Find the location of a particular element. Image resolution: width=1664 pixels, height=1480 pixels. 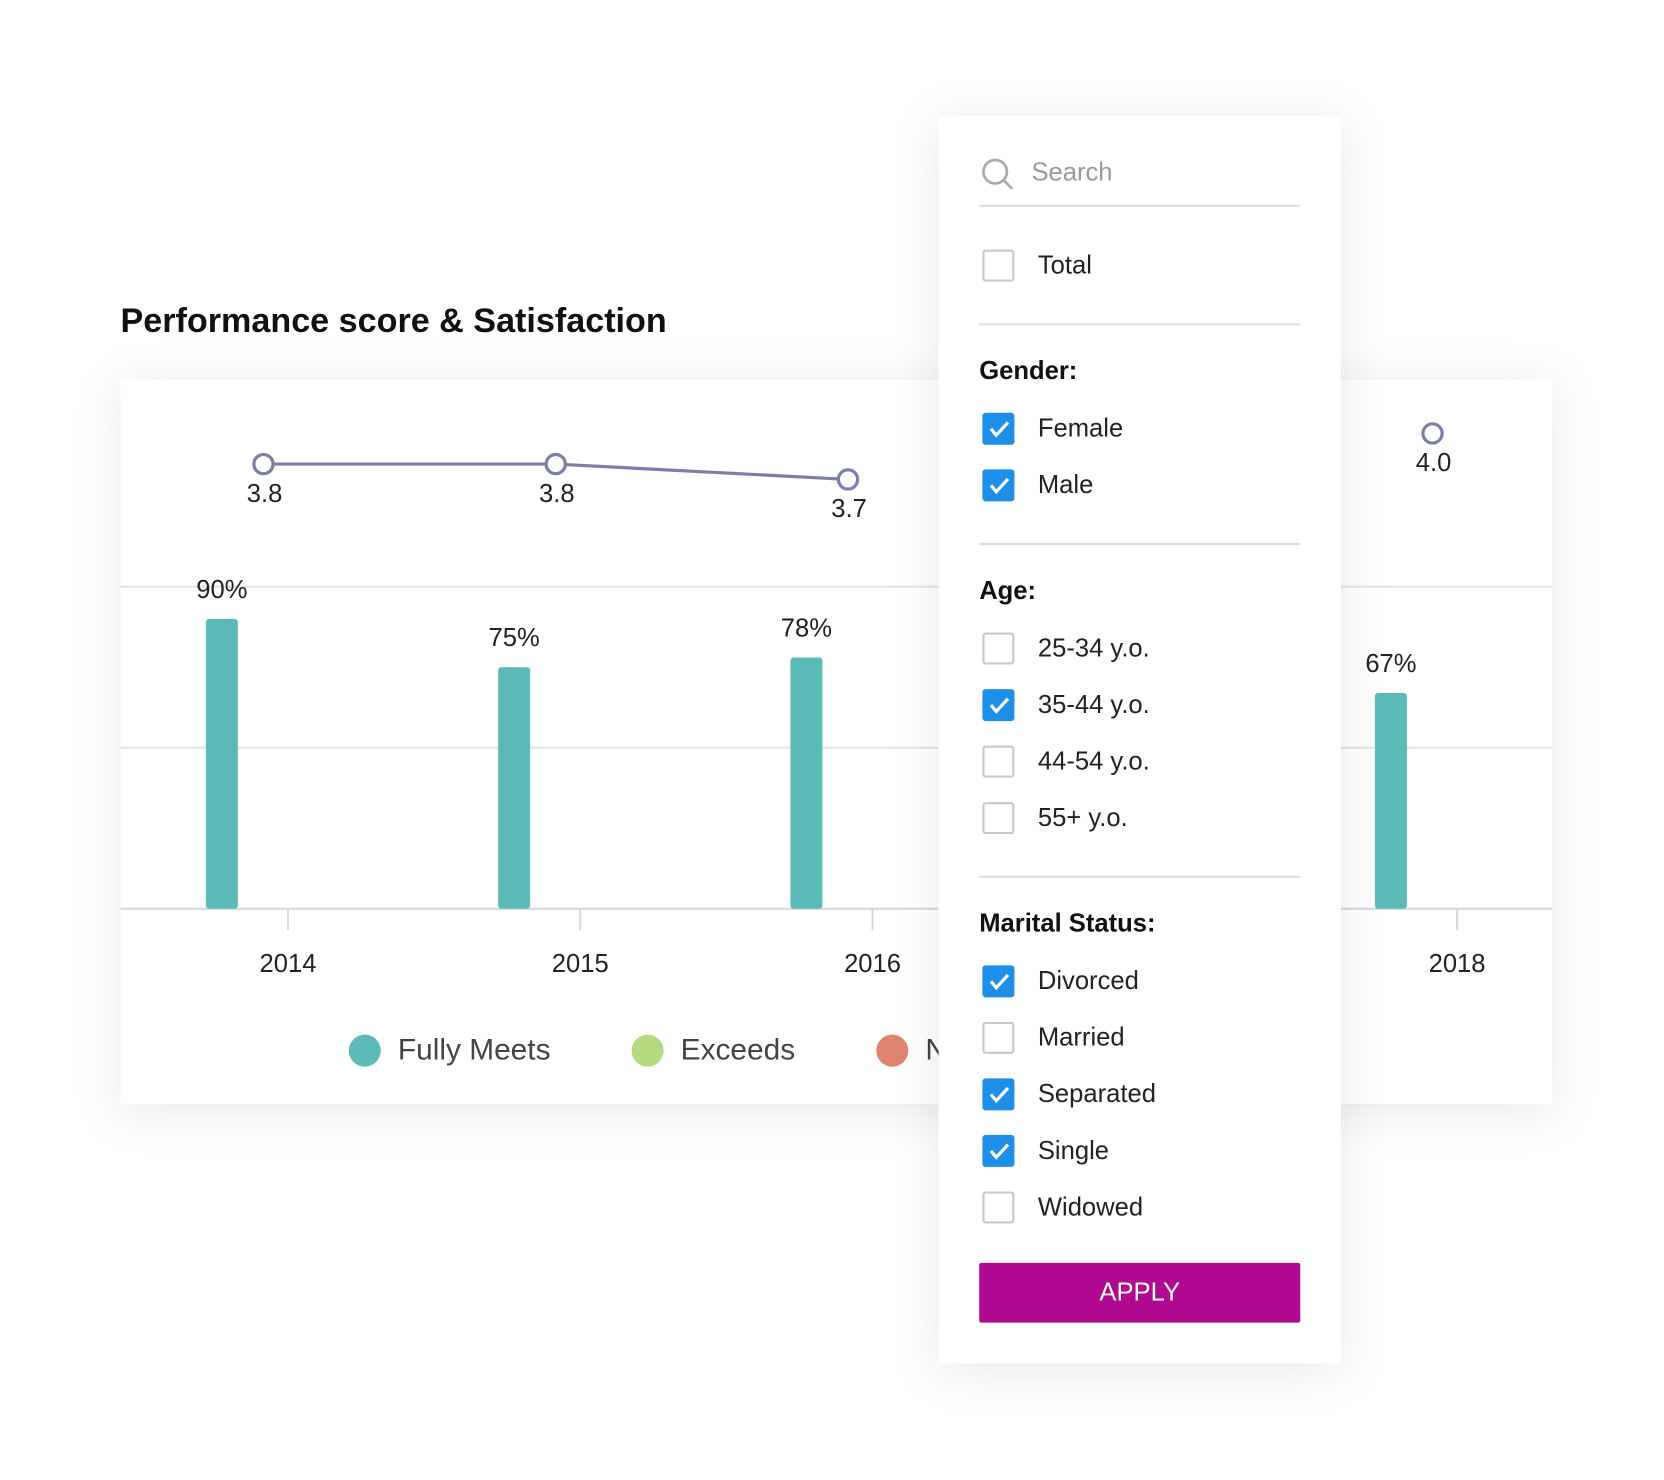

x-tick-label: 2018 is located at coordinates (1457, 964).